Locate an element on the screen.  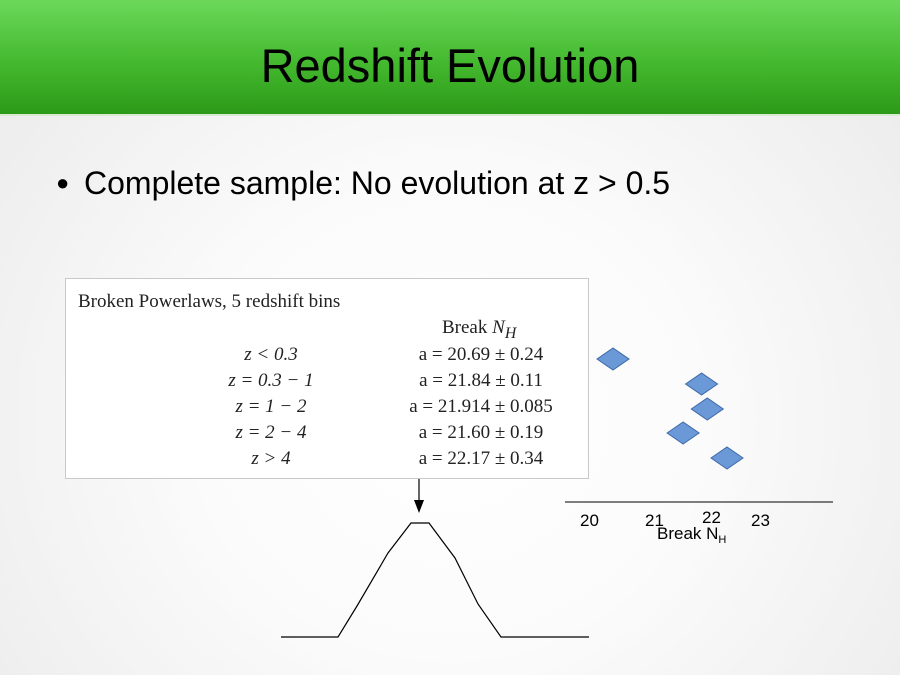
break-value: a = 21.60 ± 0.19 is located at coordinates (481, 432).